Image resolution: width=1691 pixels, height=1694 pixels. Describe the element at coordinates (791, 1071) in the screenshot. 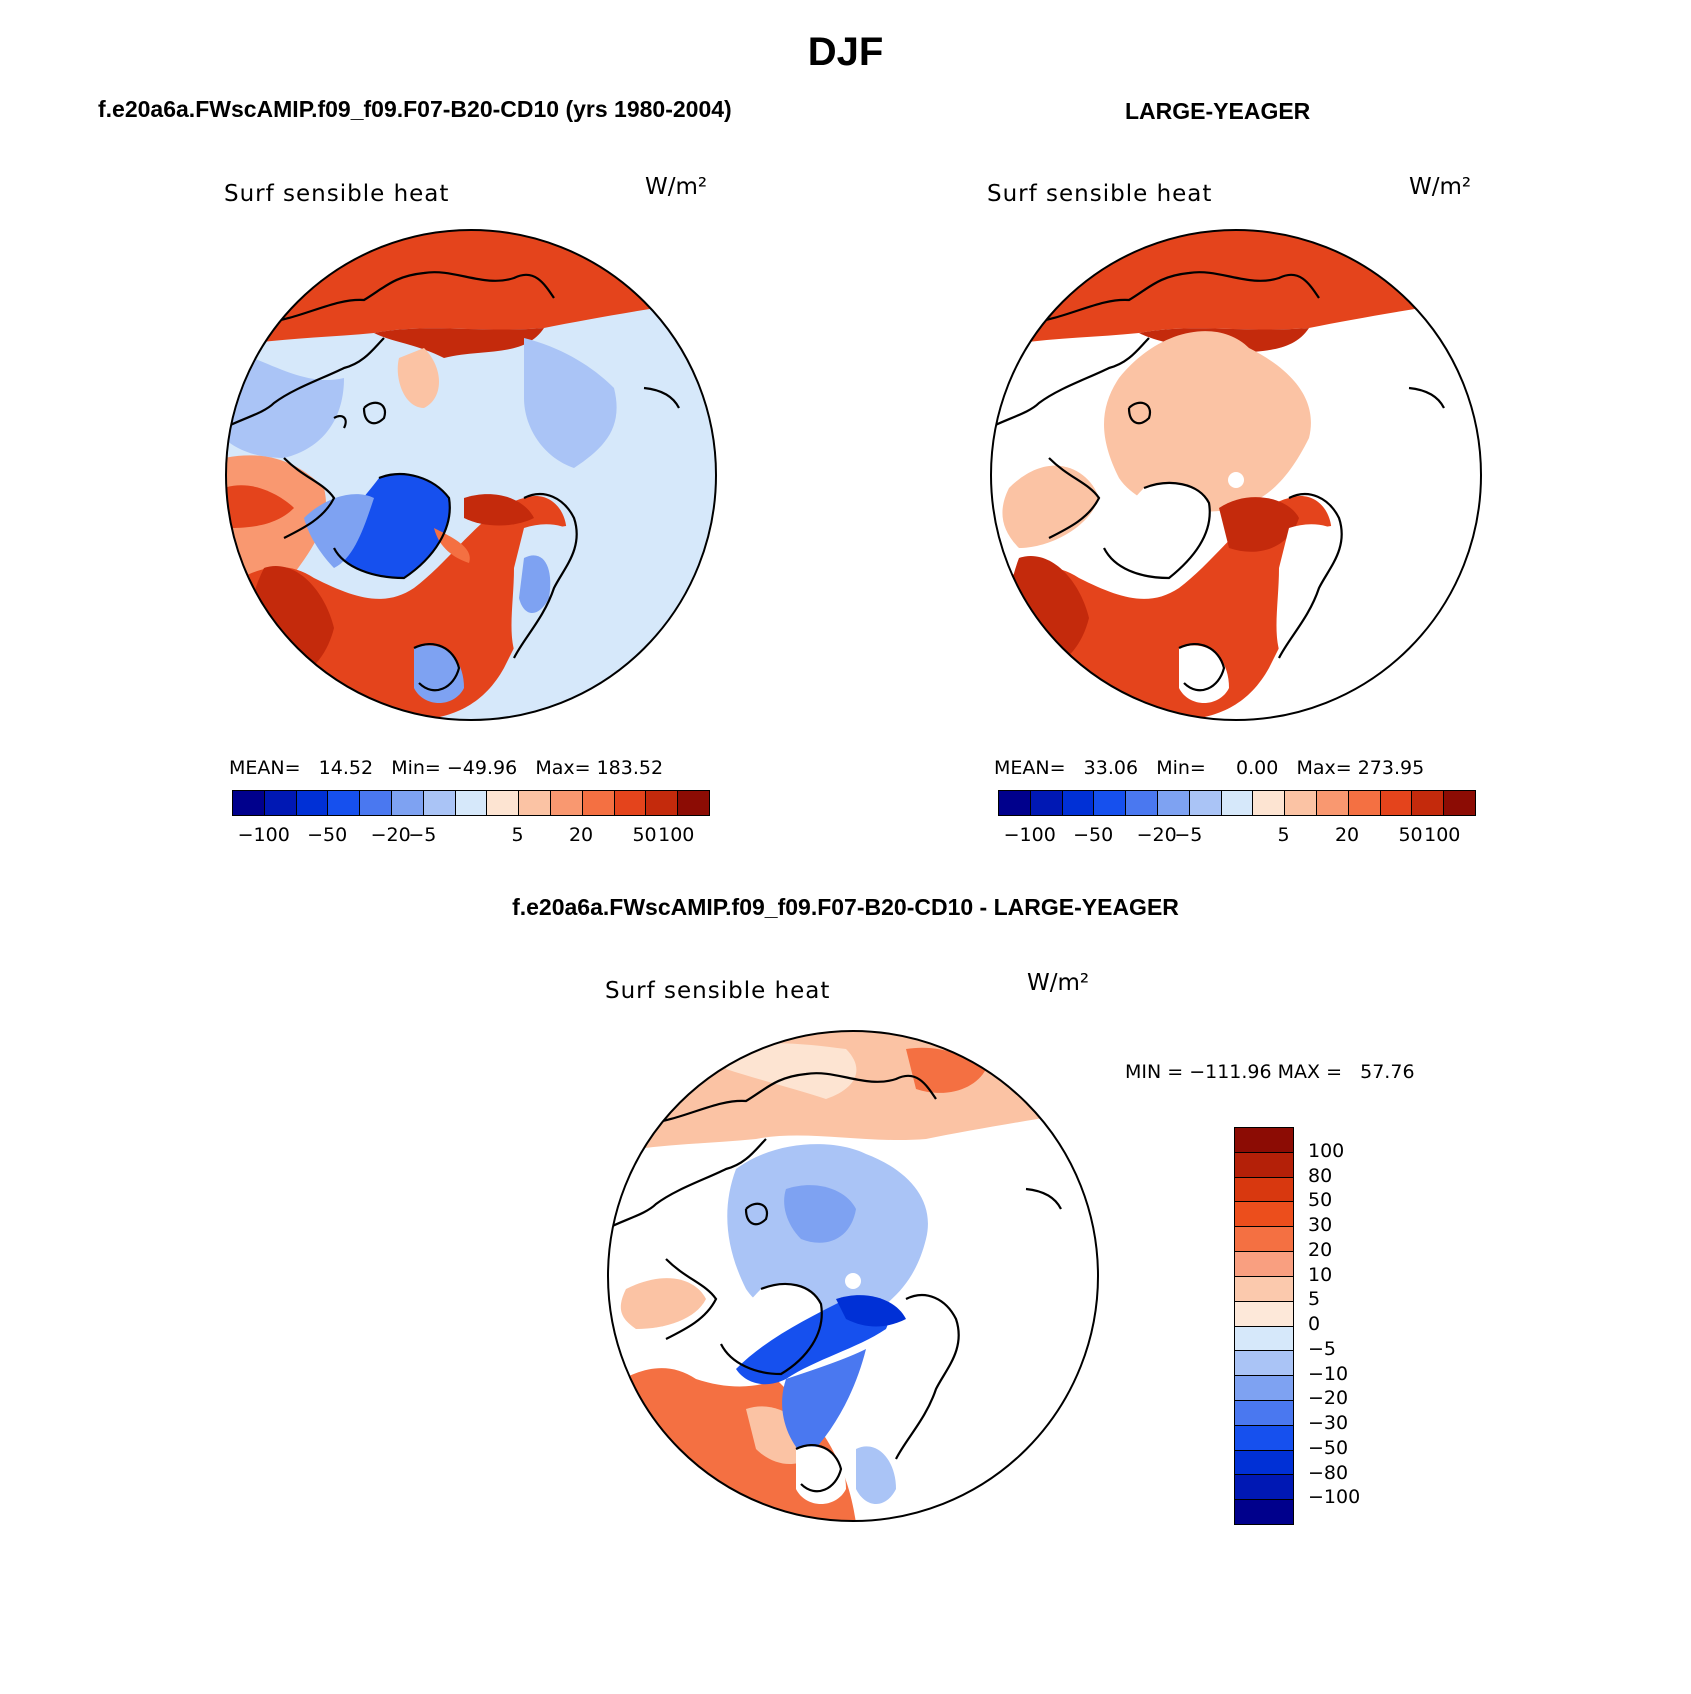

I see `map-region-siberia-light` at that location.